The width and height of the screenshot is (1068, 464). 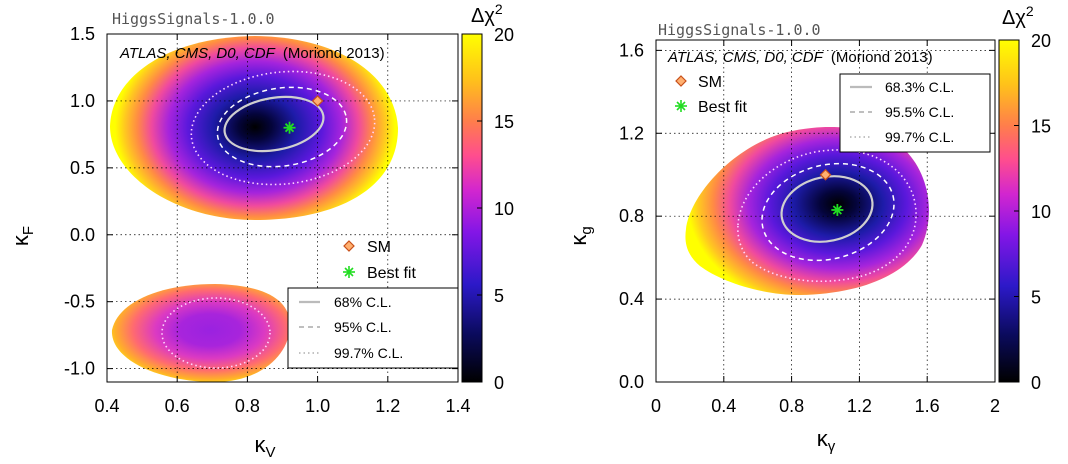 What do you see at coordinates (832, 446) in the screenshot?
I see `x-axis-label-2-sub: γ` at bounding box center [832, 446].